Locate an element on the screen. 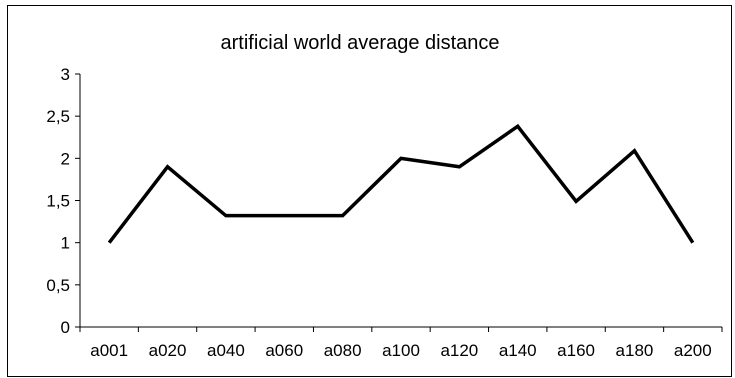 The width and height of the screenshot is (735, 378). x-tick-label: a120 is located at coordinates (459, 350).